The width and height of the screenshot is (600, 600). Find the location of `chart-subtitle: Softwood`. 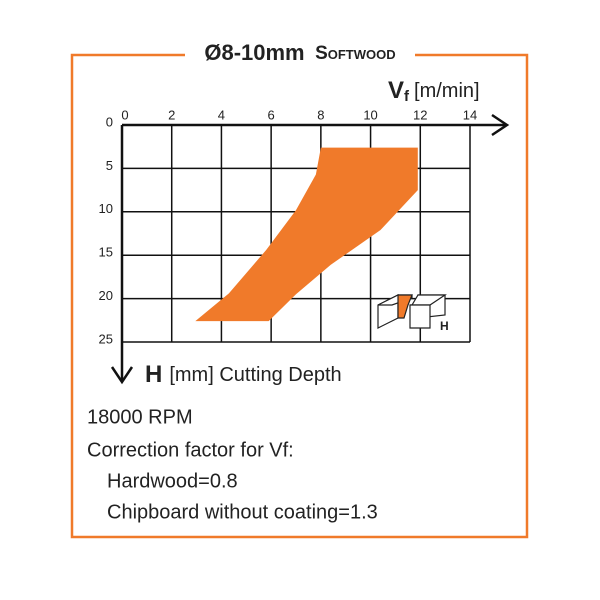

chart-subtitle: Softwood is located at coordinates (355, 53).